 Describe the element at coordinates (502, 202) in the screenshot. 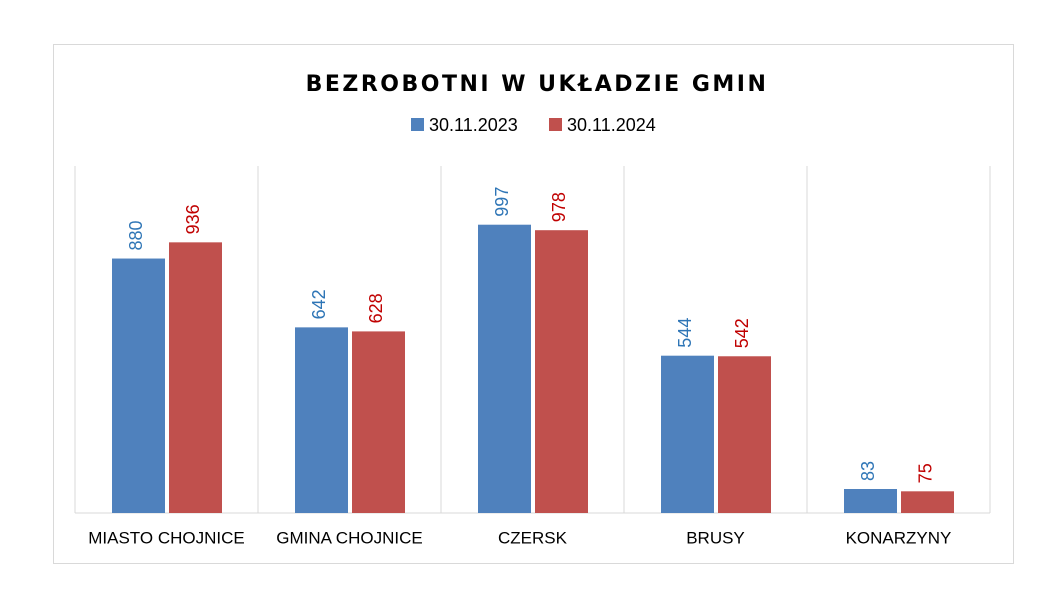

I see `value-label: 997` at that location.